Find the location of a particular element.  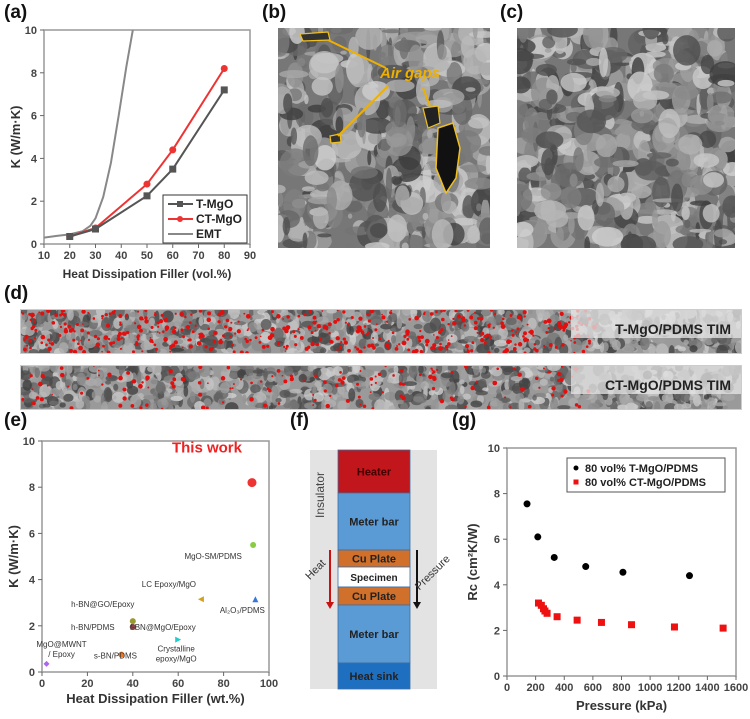

micrograph-texture: Air gaps is located at coordinates (384, 138).